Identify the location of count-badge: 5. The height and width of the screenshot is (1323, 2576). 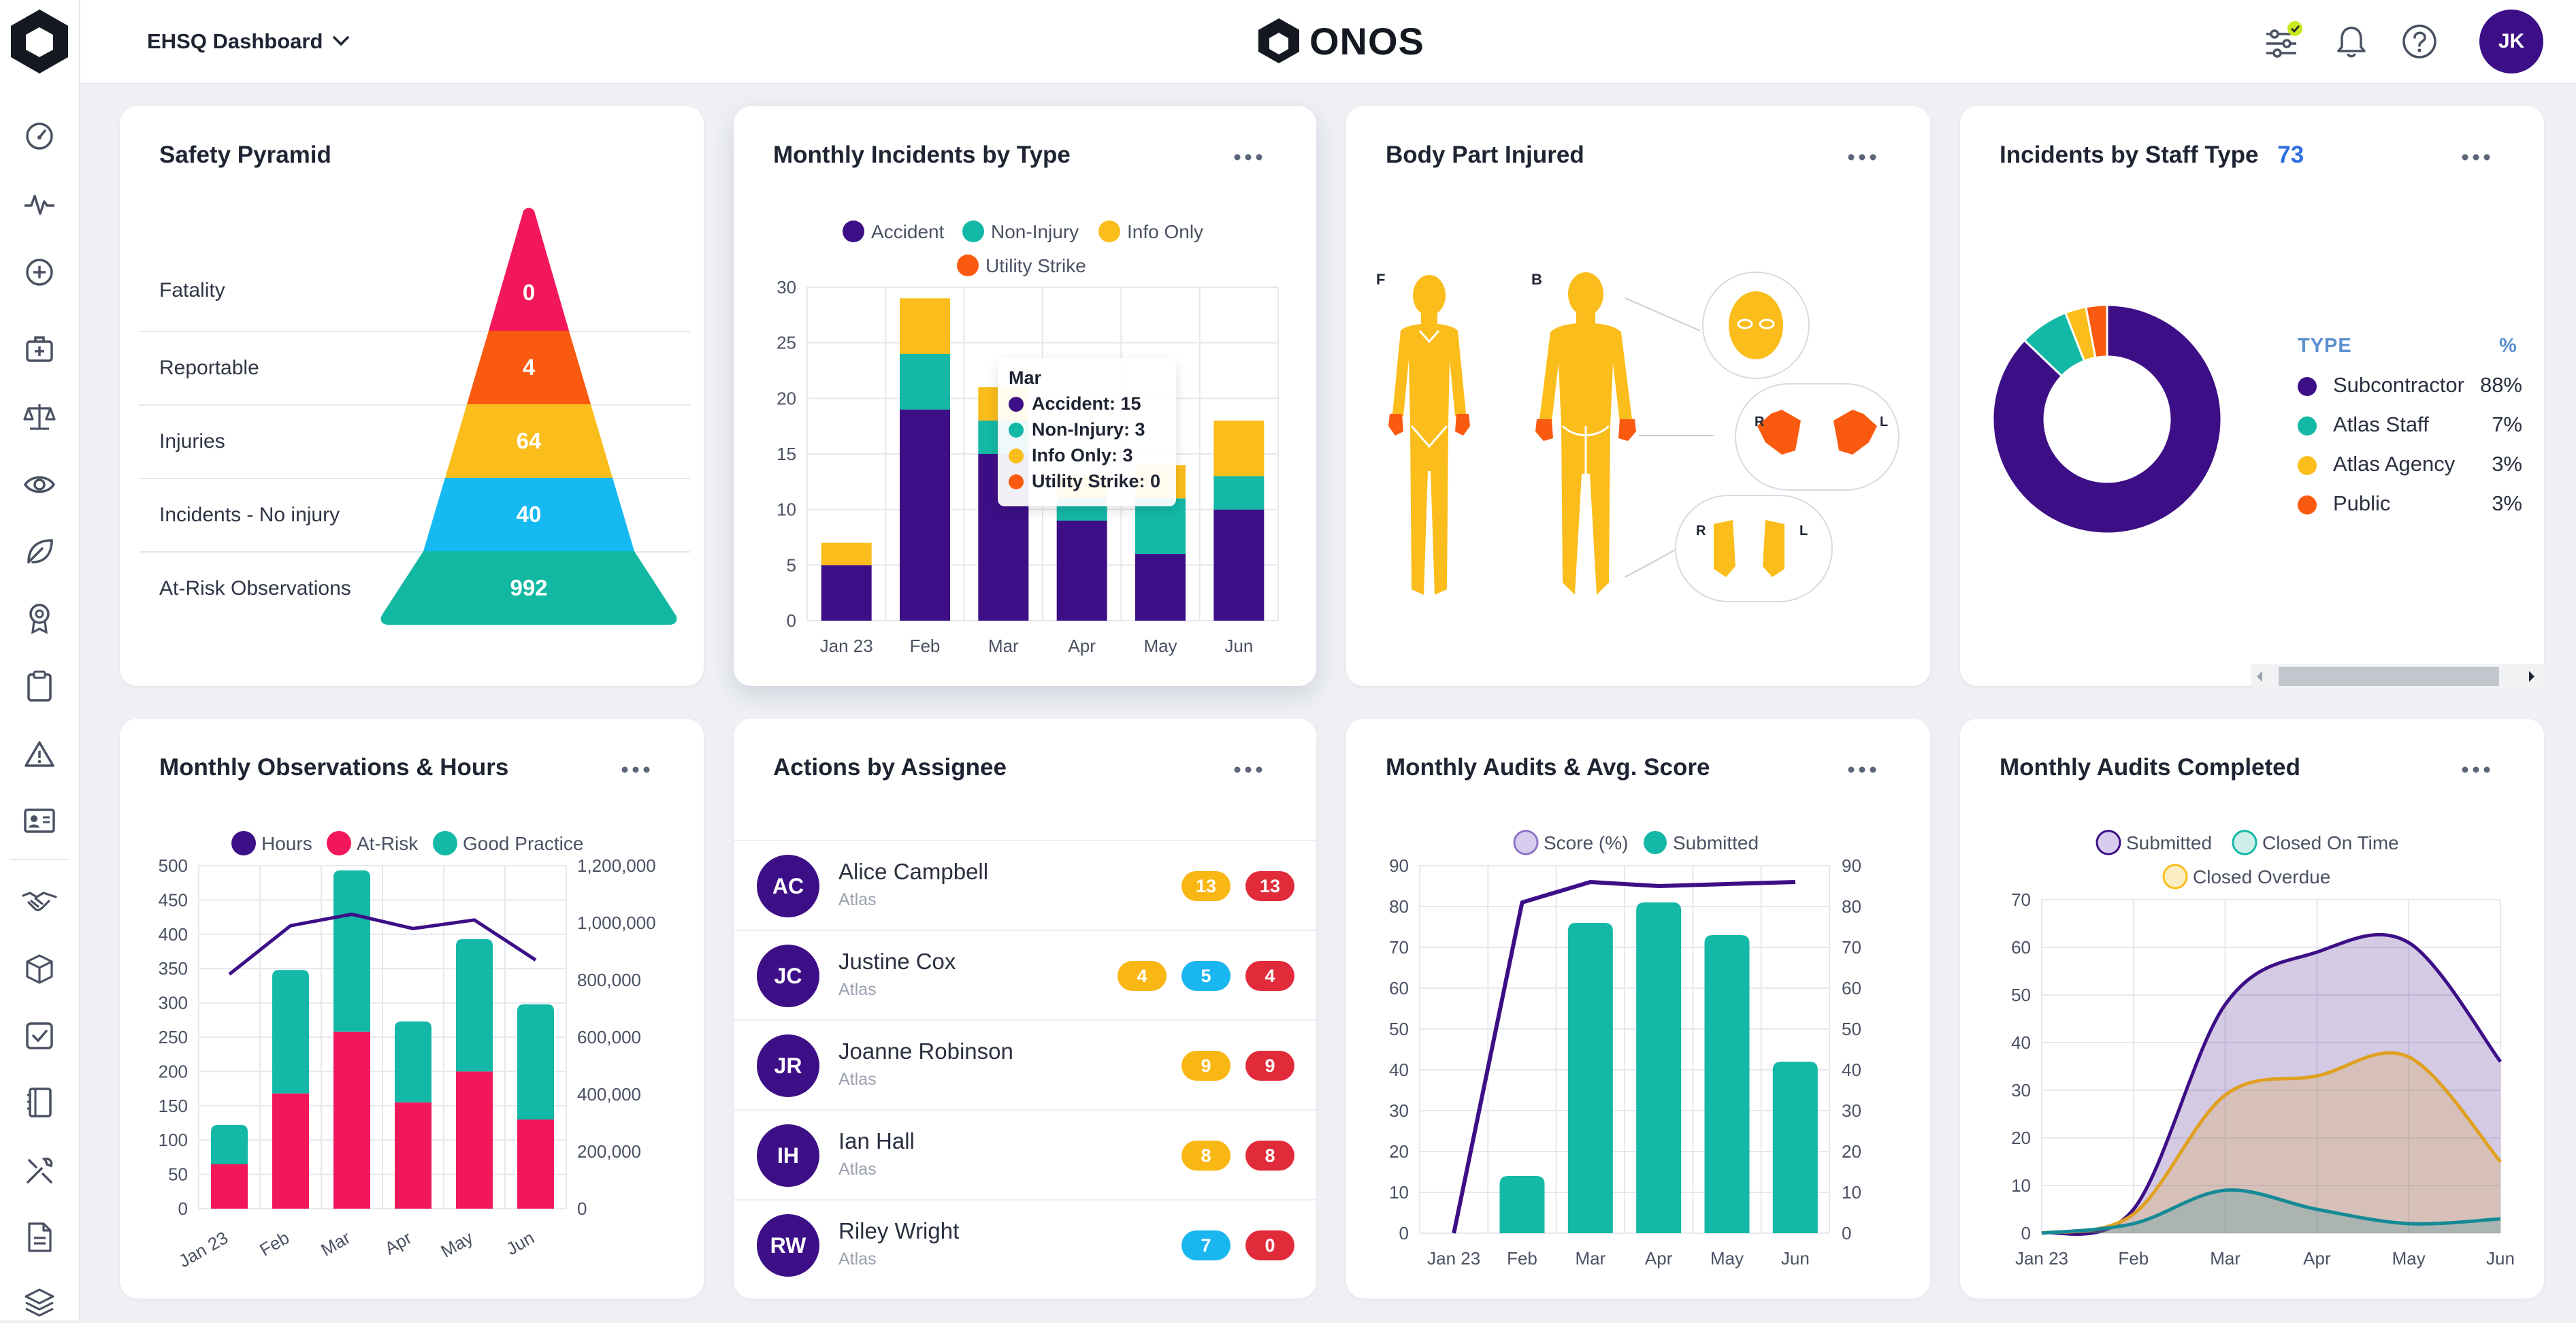
(1205, 976).